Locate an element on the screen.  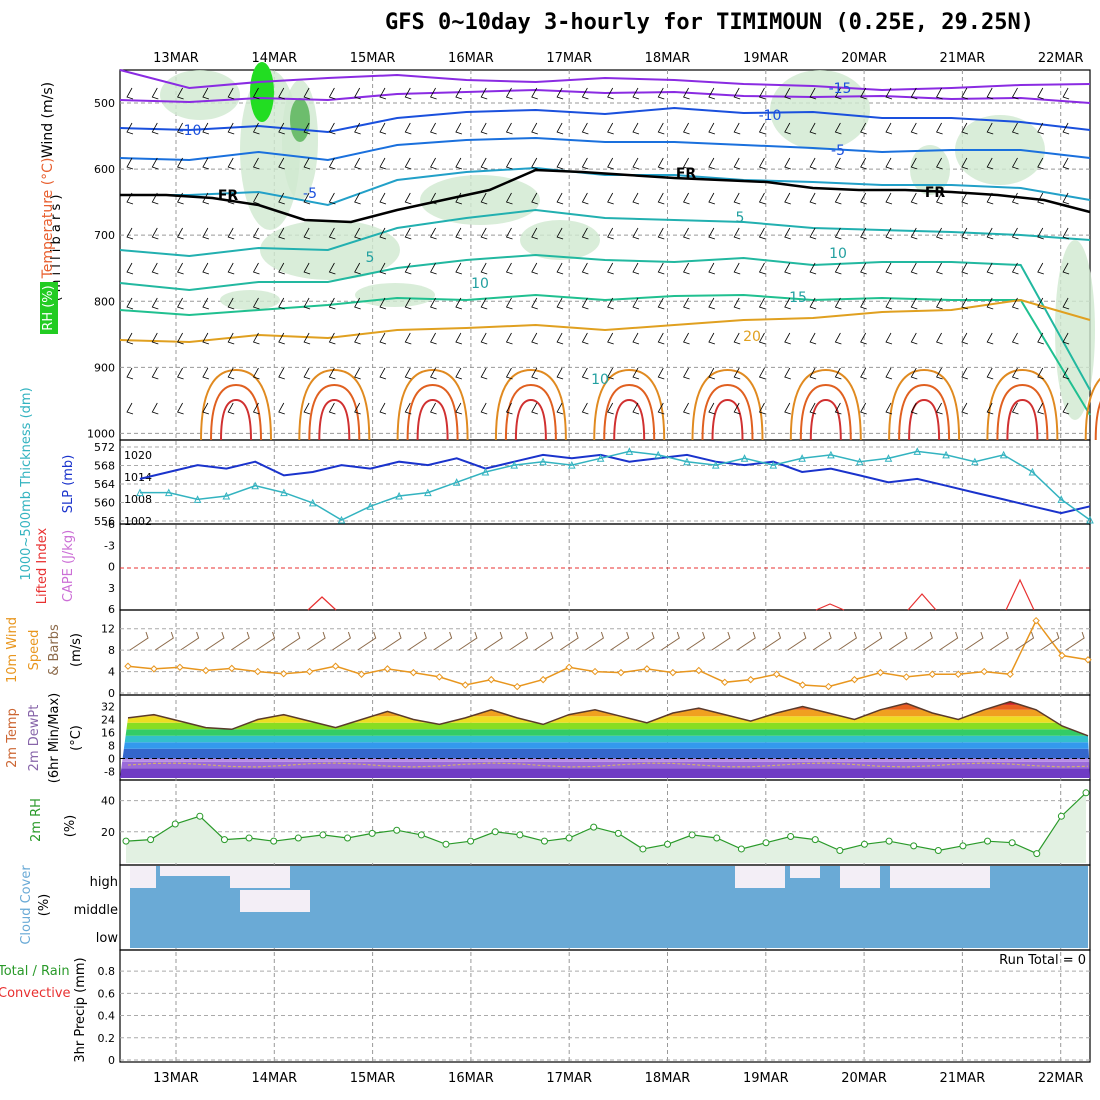
wind10-label-c: & Barbs is located at coordinates (54, 650).